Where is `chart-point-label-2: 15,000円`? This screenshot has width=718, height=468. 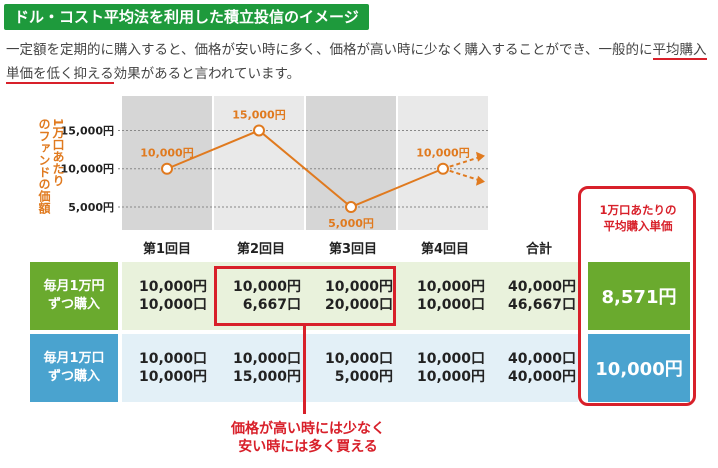 chart-point-label-2: 15,000円 is located at coordinates (258, 114).